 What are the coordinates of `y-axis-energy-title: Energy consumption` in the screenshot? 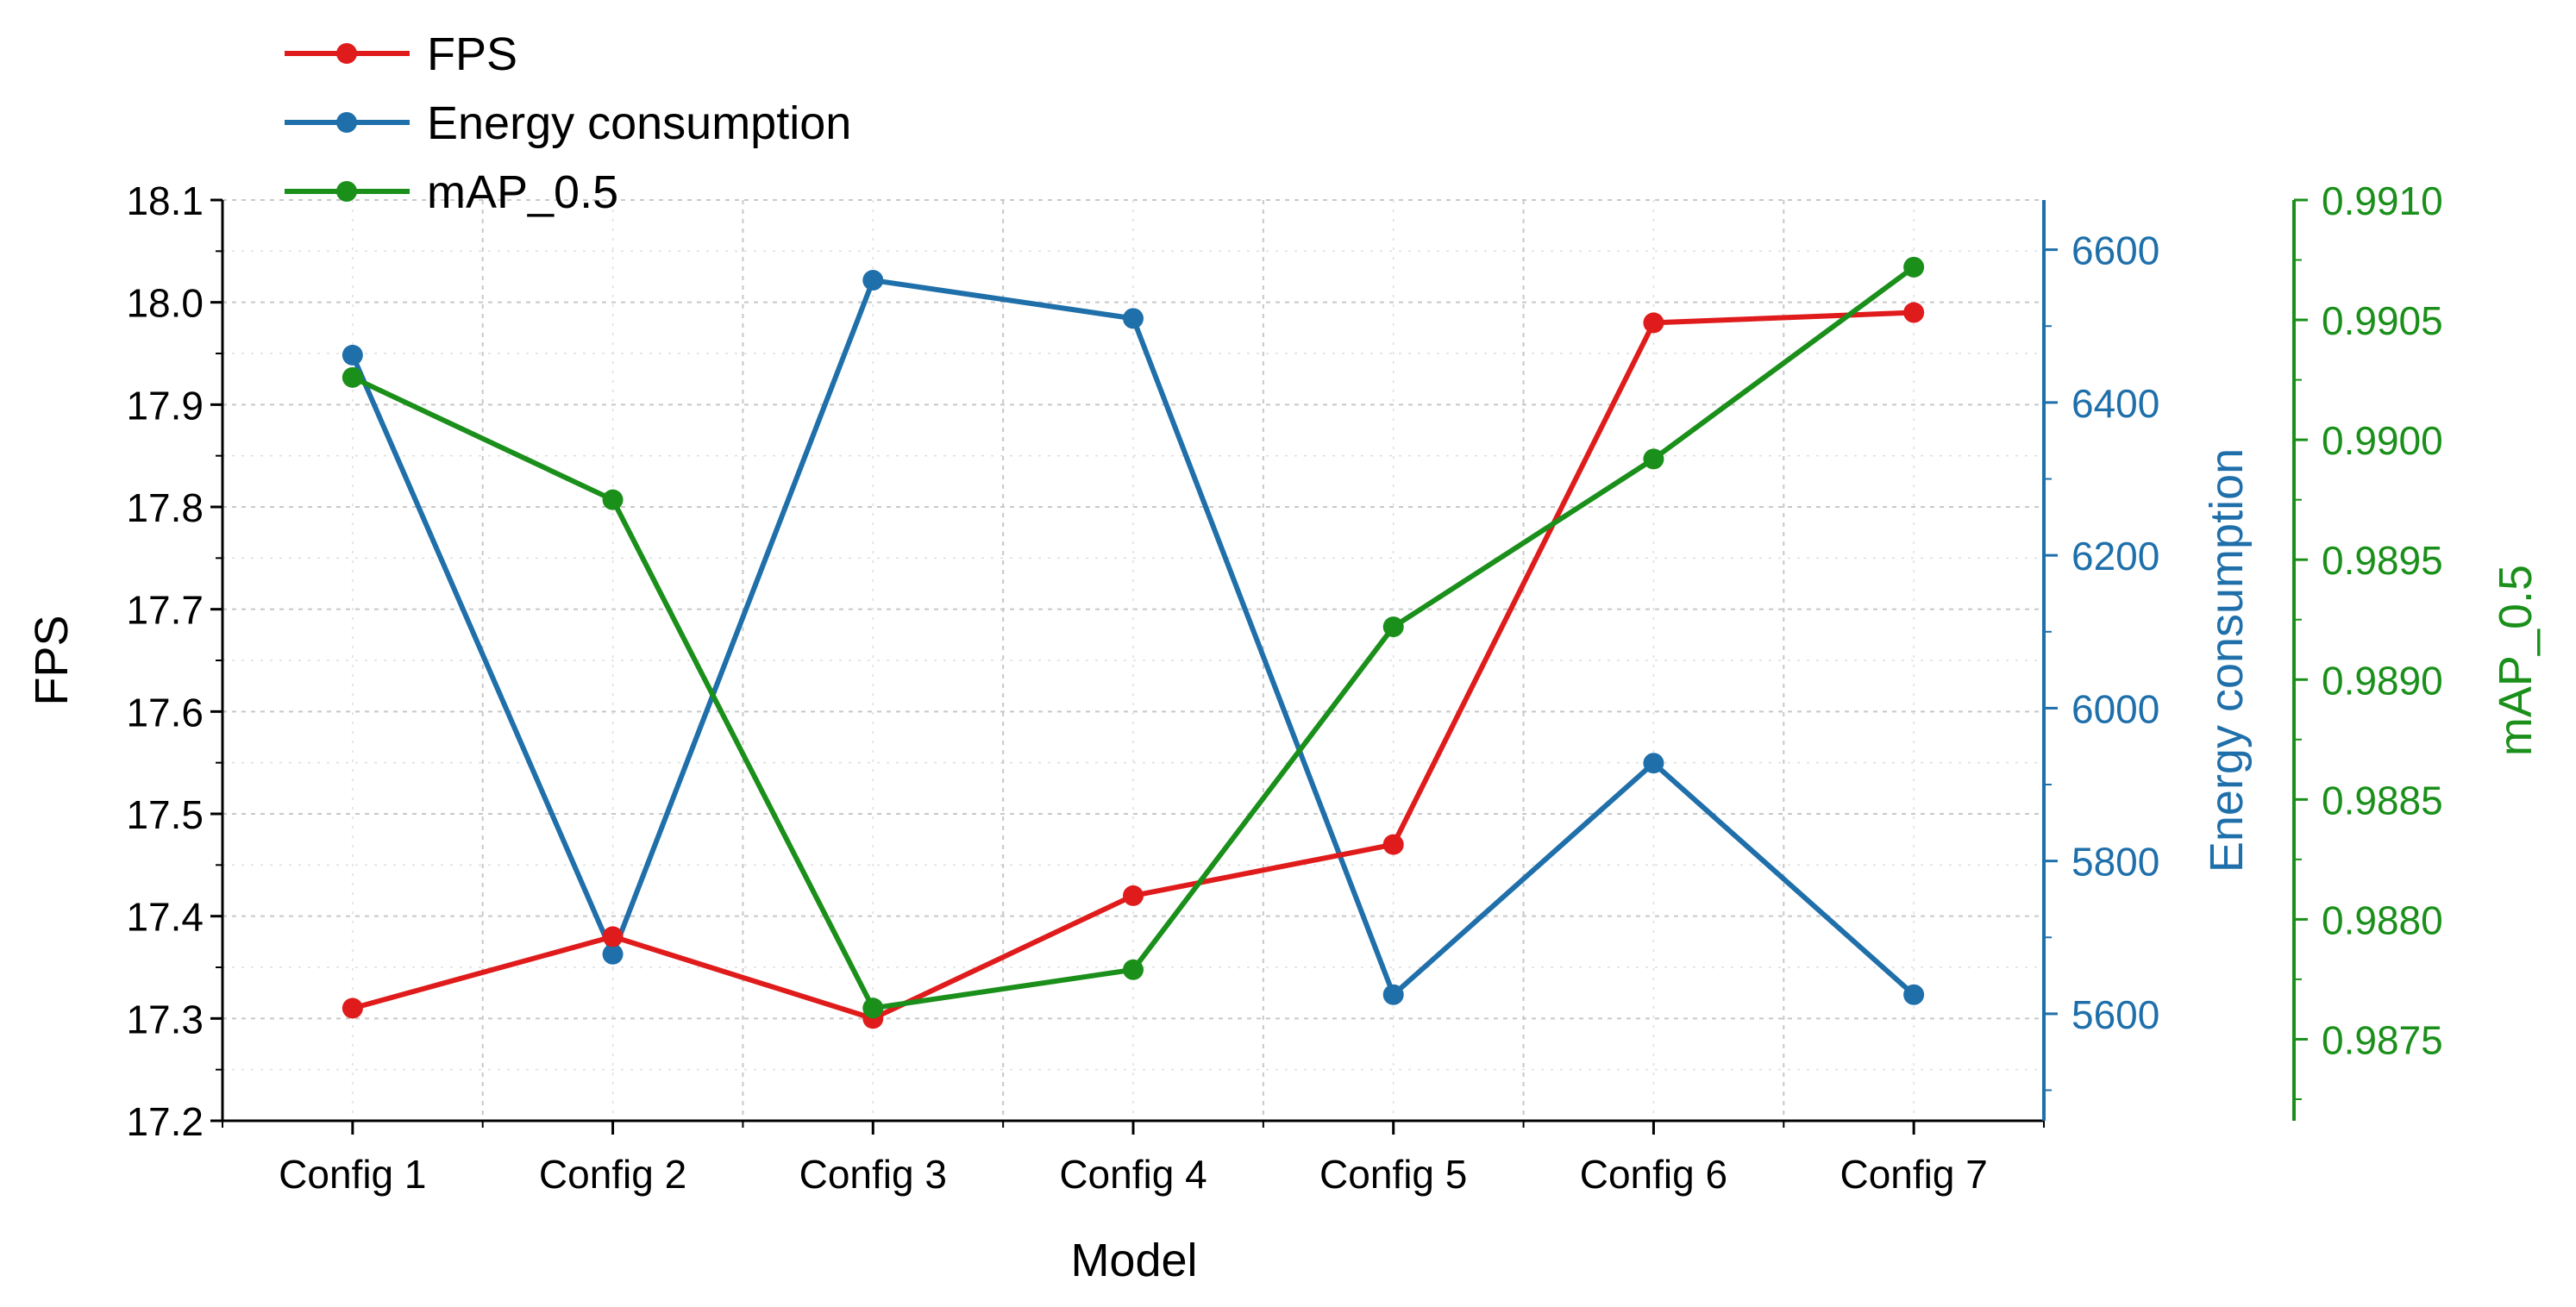 It's located at (2227, 660).